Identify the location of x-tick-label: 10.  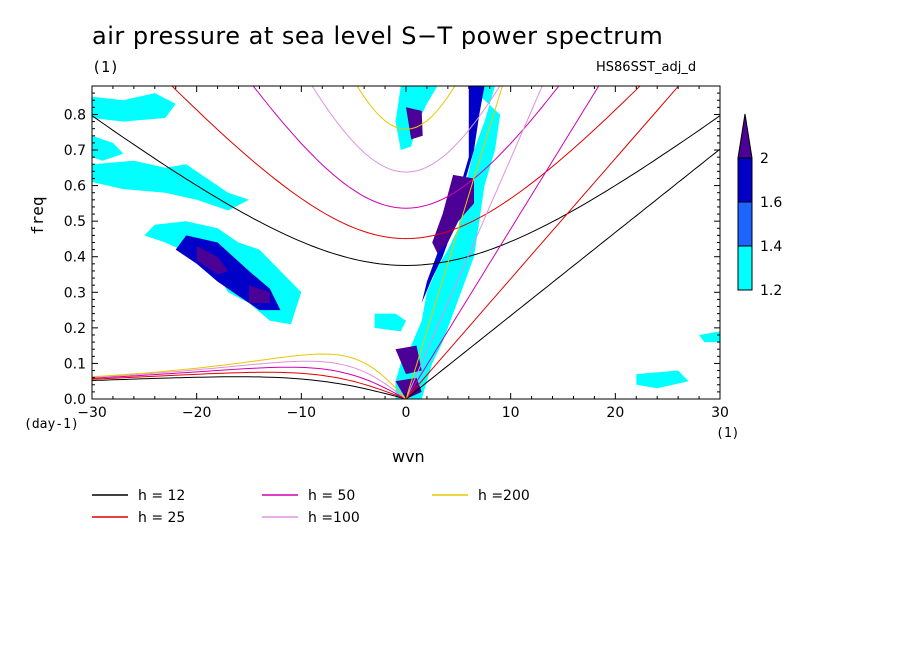
(511, 413).